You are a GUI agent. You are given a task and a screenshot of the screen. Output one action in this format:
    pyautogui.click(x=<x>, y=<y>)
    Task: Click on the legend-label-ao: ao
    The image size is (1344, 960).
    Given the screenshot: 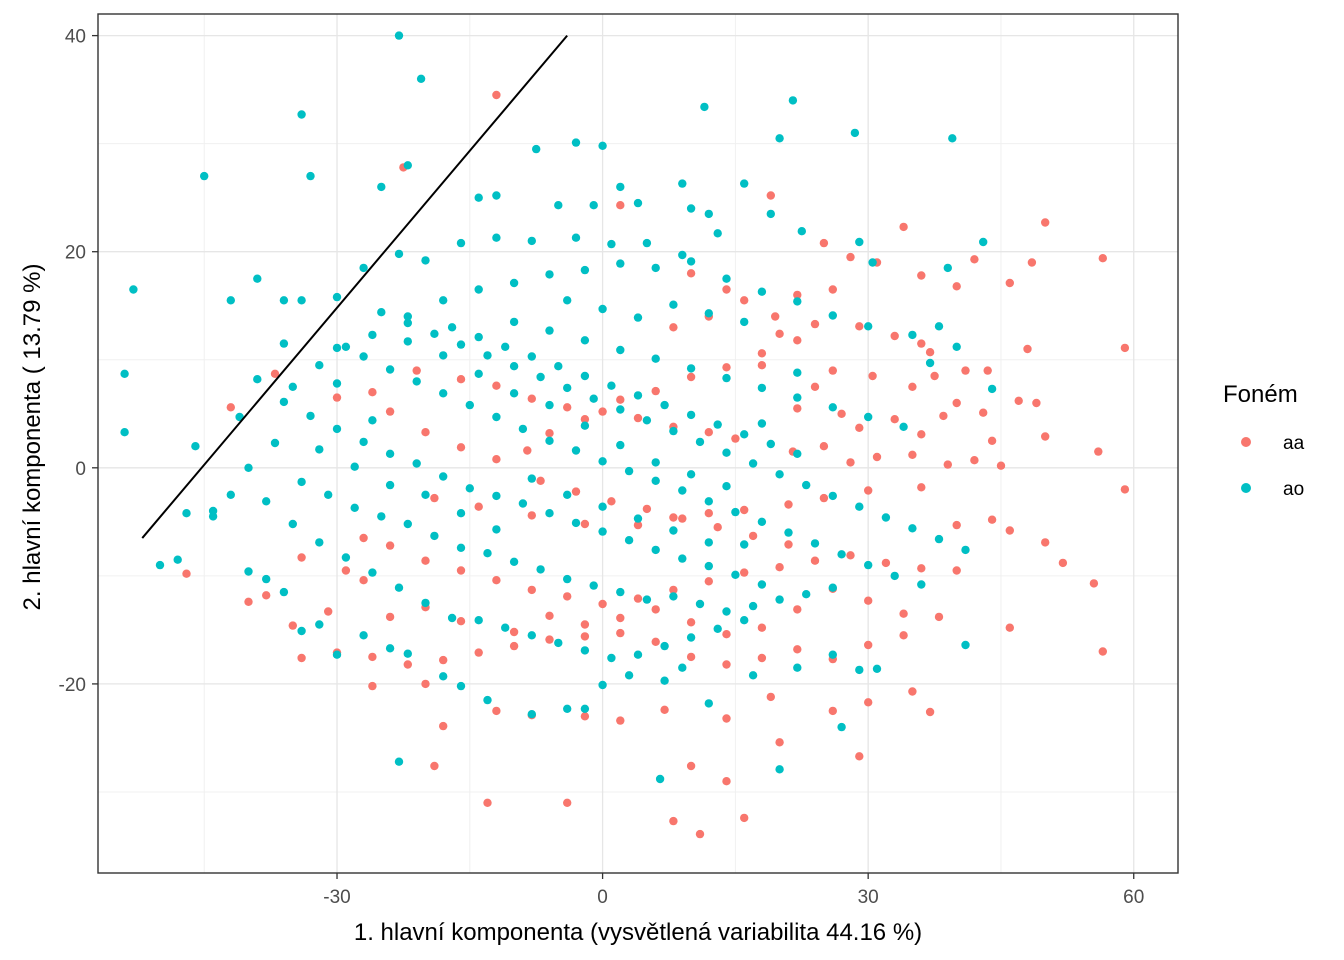 What is the action you would take?
    pyautogui.click(x=1293, y=489)
    